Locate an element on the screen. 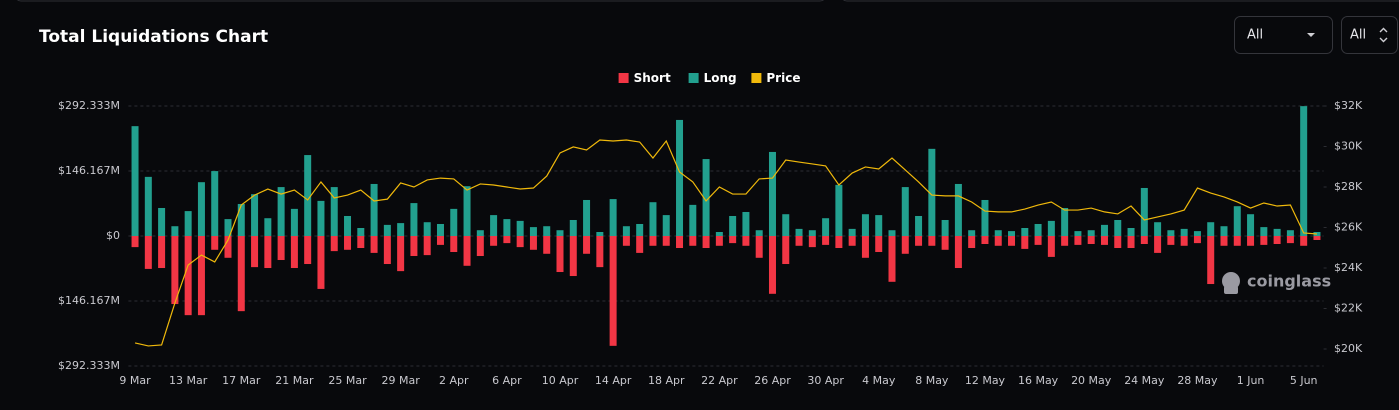 The image size is (1399, 410). watermark-icon is located at coordinates (1231, 281).